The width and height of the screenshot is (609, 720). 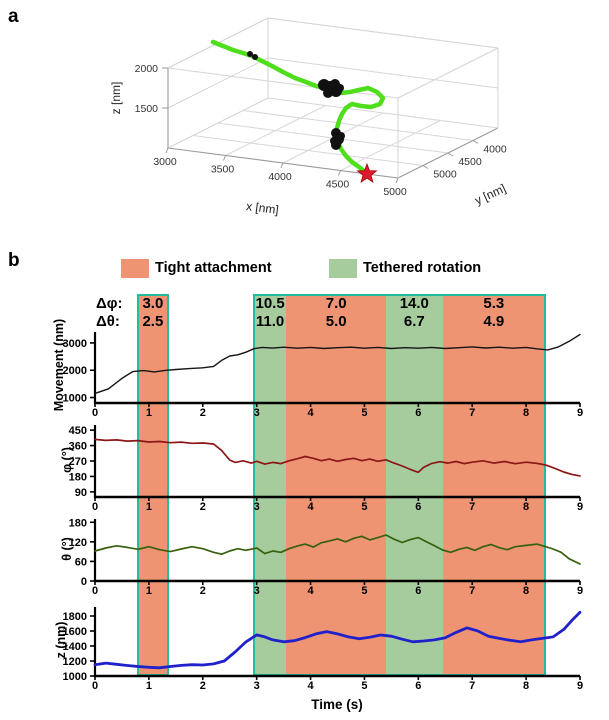 What do you see at coordinates (13, 16) in the screenshot?
I see `panel-label-a: a` at bounding box center [13, 16].